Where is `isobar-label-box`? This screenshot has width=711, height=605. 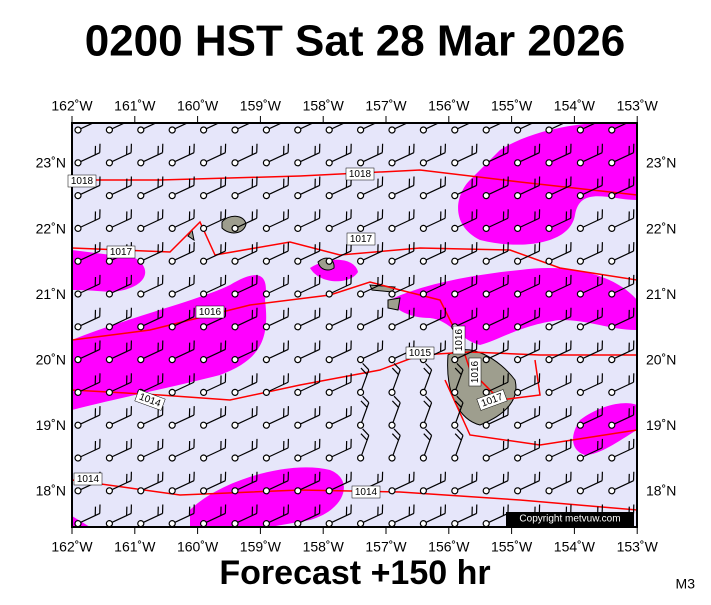 isobar-label-box is located at coordinates (366, 492).